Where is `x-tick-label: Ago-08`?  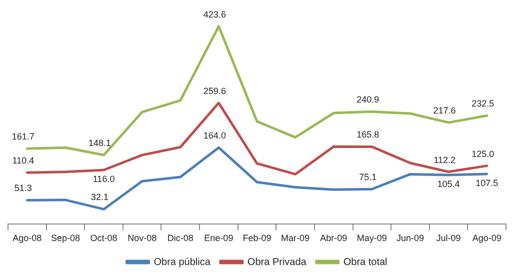 x-tick-label: Ago-08 is located at coordinates (27, 238).